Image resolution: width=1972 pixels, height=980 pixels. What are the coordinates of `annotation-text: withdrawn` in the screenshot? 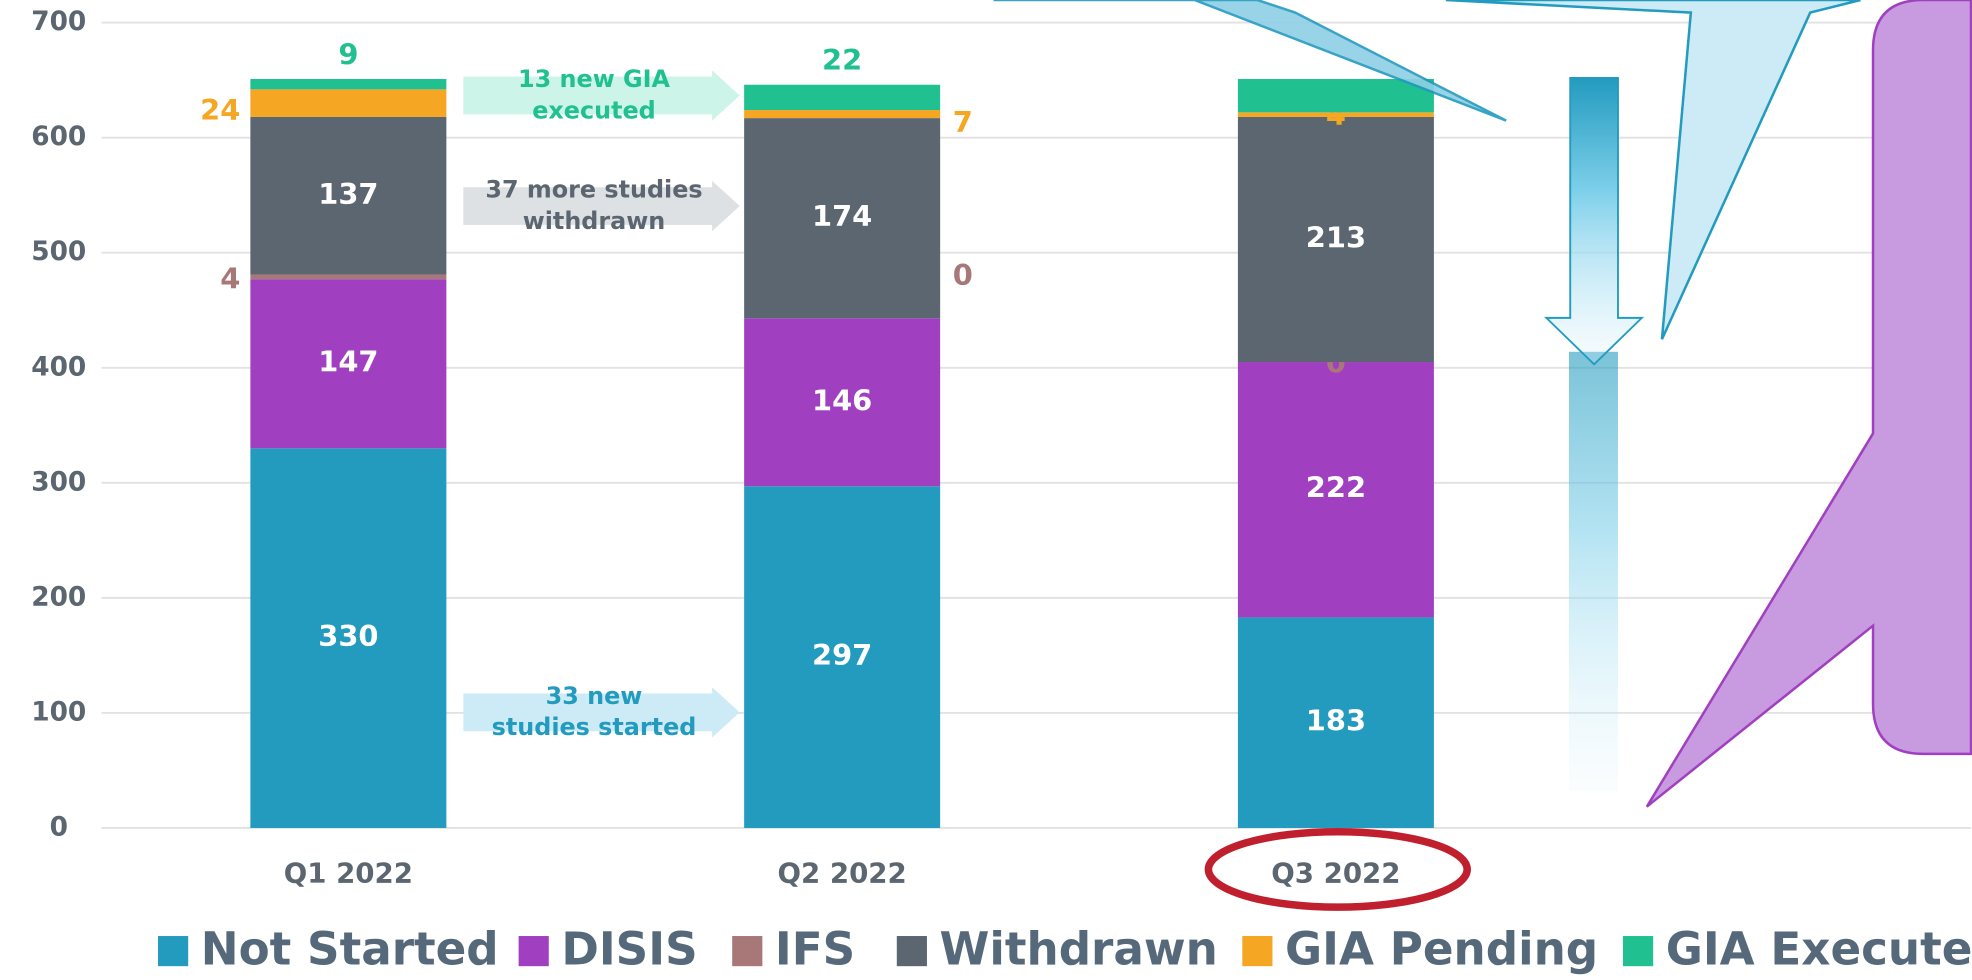 It's located at (594, 221).